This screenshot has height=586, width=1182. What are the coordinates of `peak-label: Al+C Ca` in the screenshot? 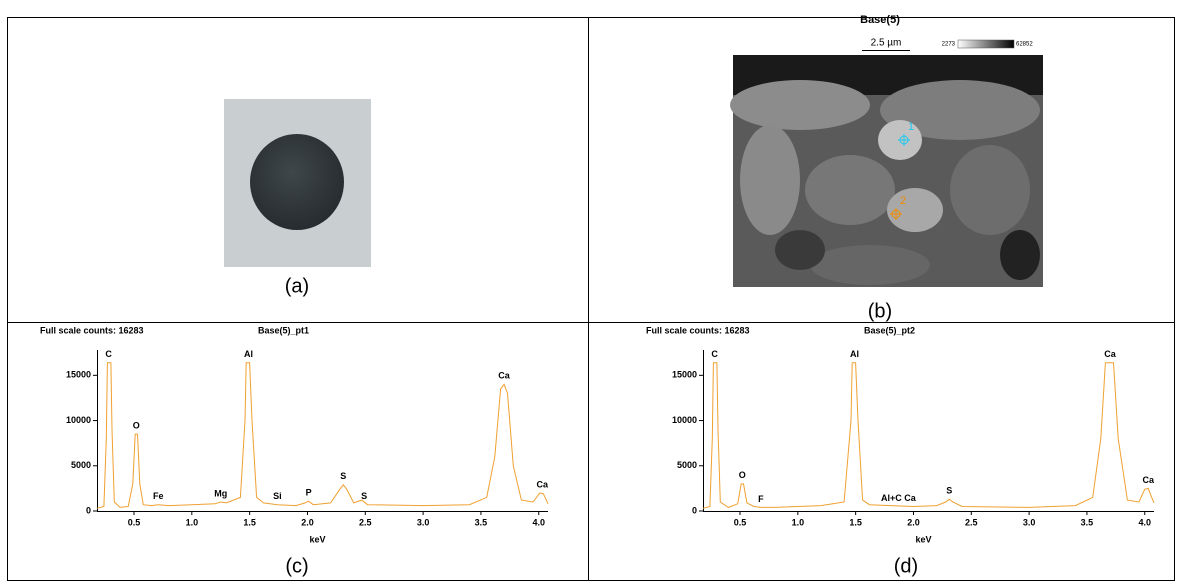 It's located at (899, 498).